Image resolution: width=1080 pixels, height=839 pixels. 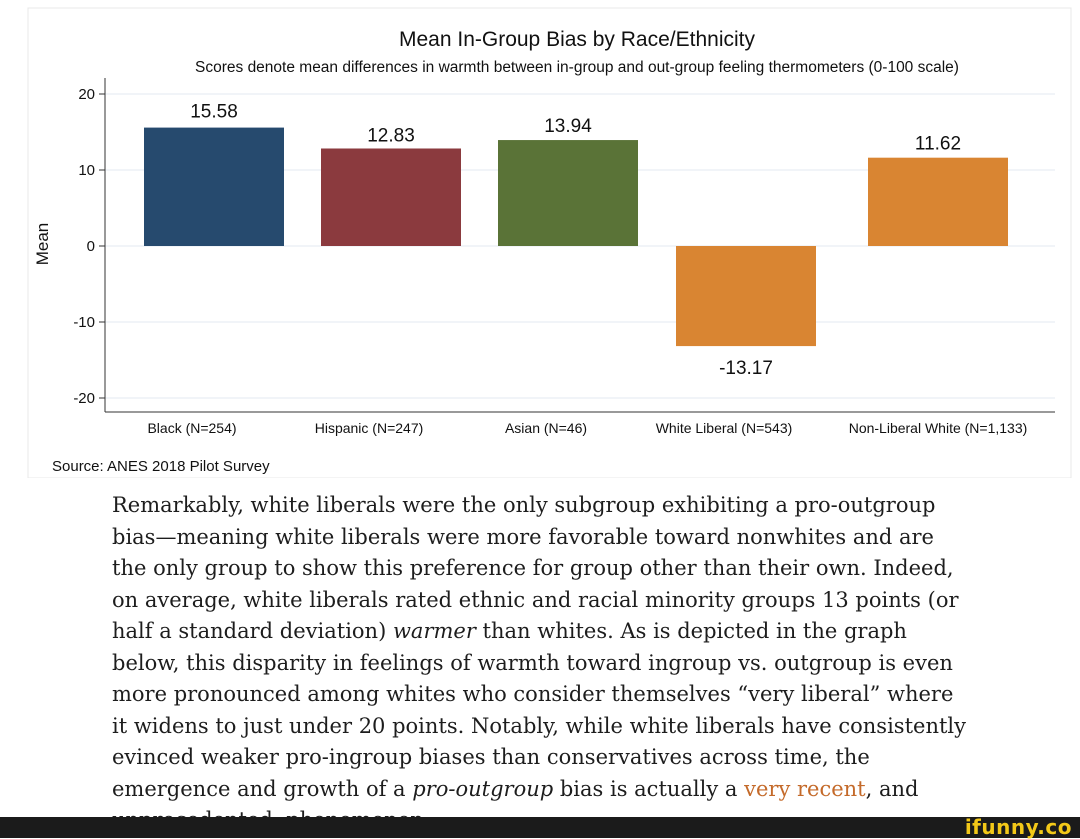 What do you see at coordinates (42, 244) in the screenshot?
I see `y-axis-label: Mean` at bounding box center [42, 244].